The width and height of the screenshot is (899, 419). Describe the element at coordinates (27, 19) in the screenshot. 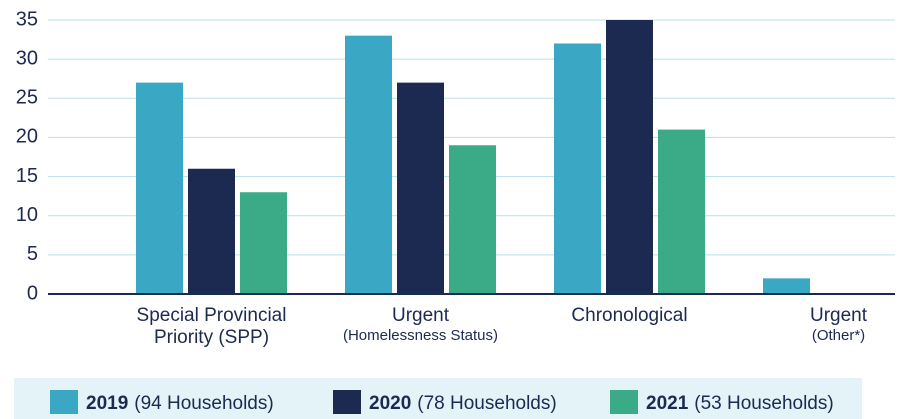

I see `y-tick-label: 35` at that location.